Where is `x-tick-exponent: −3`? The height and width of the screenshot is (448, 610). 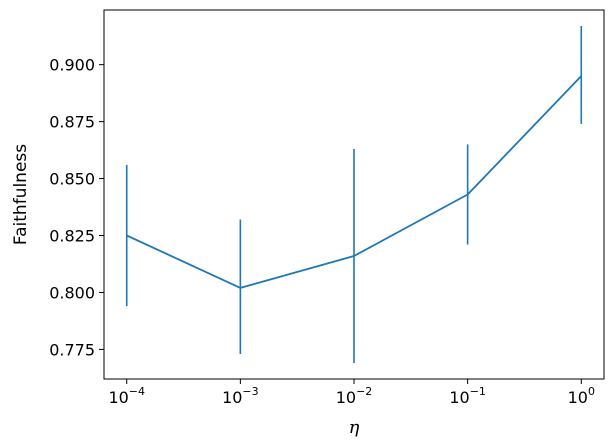
x-tick-exponent: −3 is located at coordinates (250, 391).